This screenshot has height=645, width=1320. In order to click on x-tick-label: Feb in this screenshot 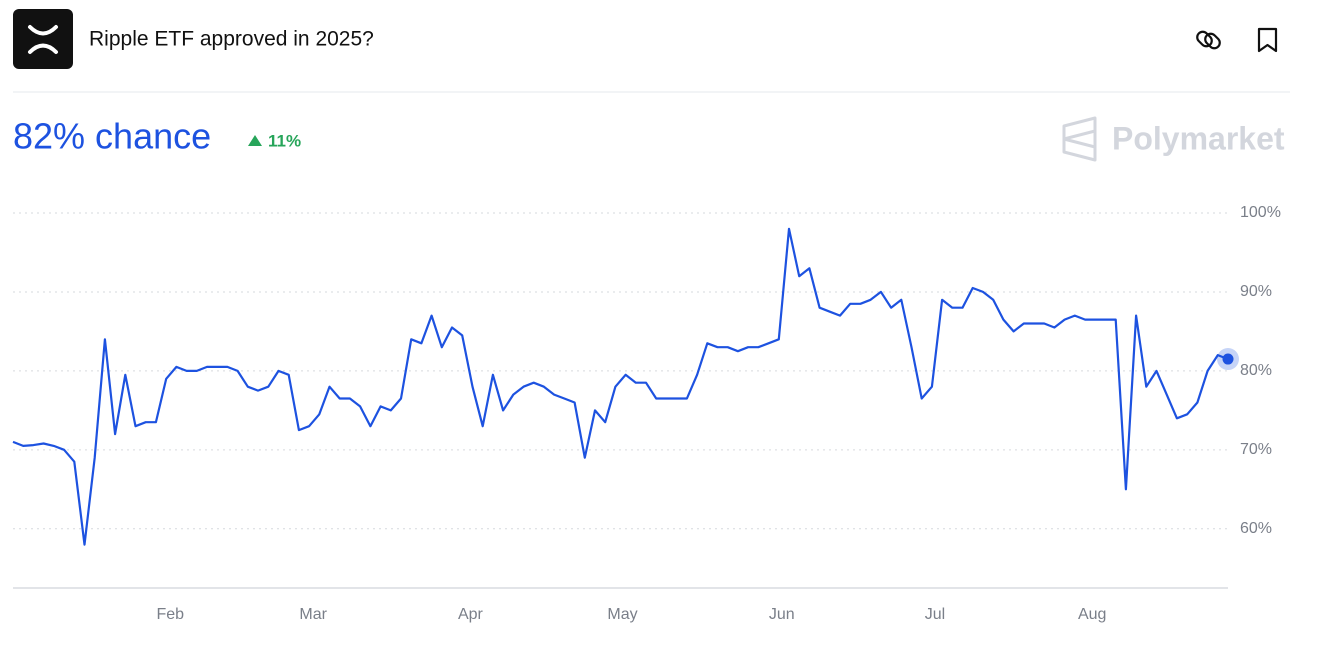, I will do `click(170, 614)`.